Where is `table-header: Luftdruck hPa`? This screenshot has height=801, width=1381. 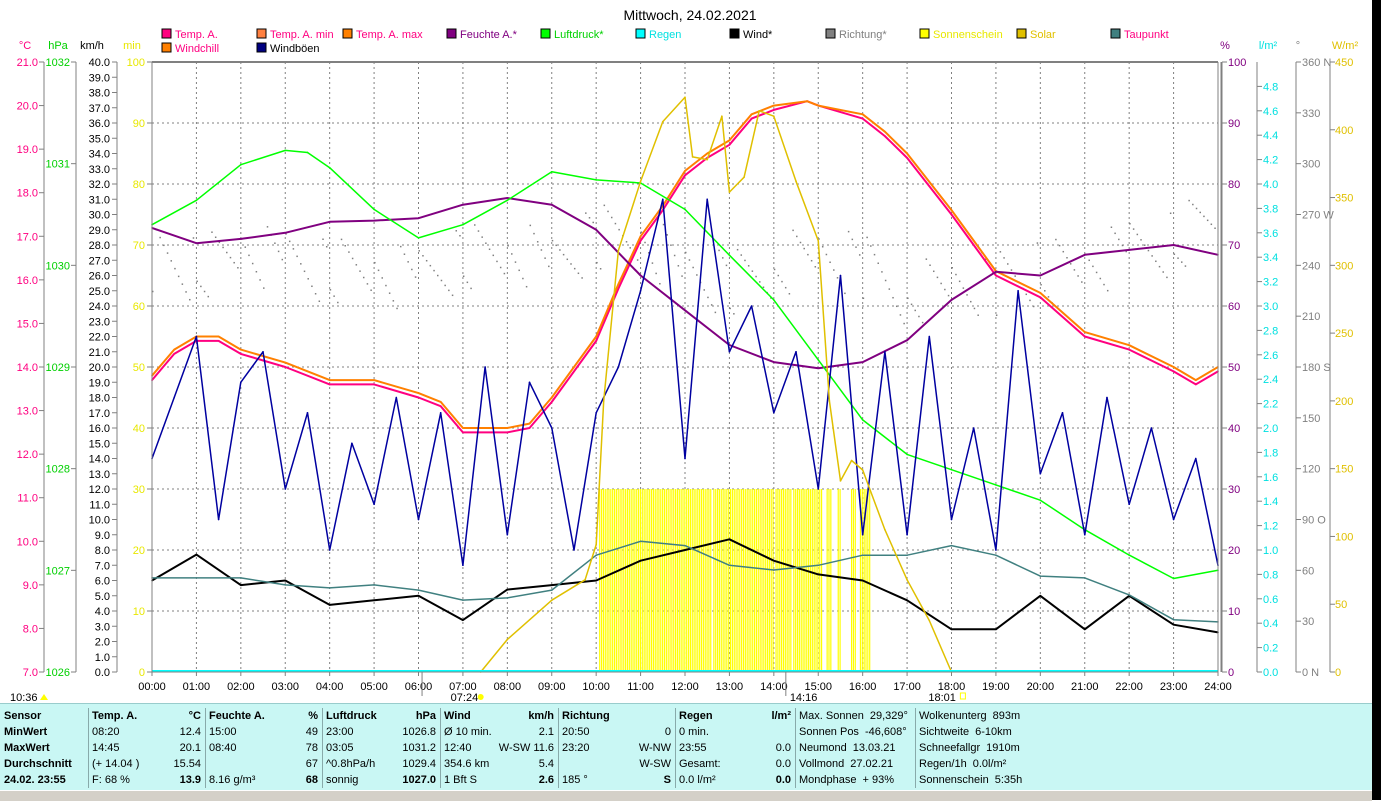
table-header: Luftdruck hPa is located at coordinates (381, 716).